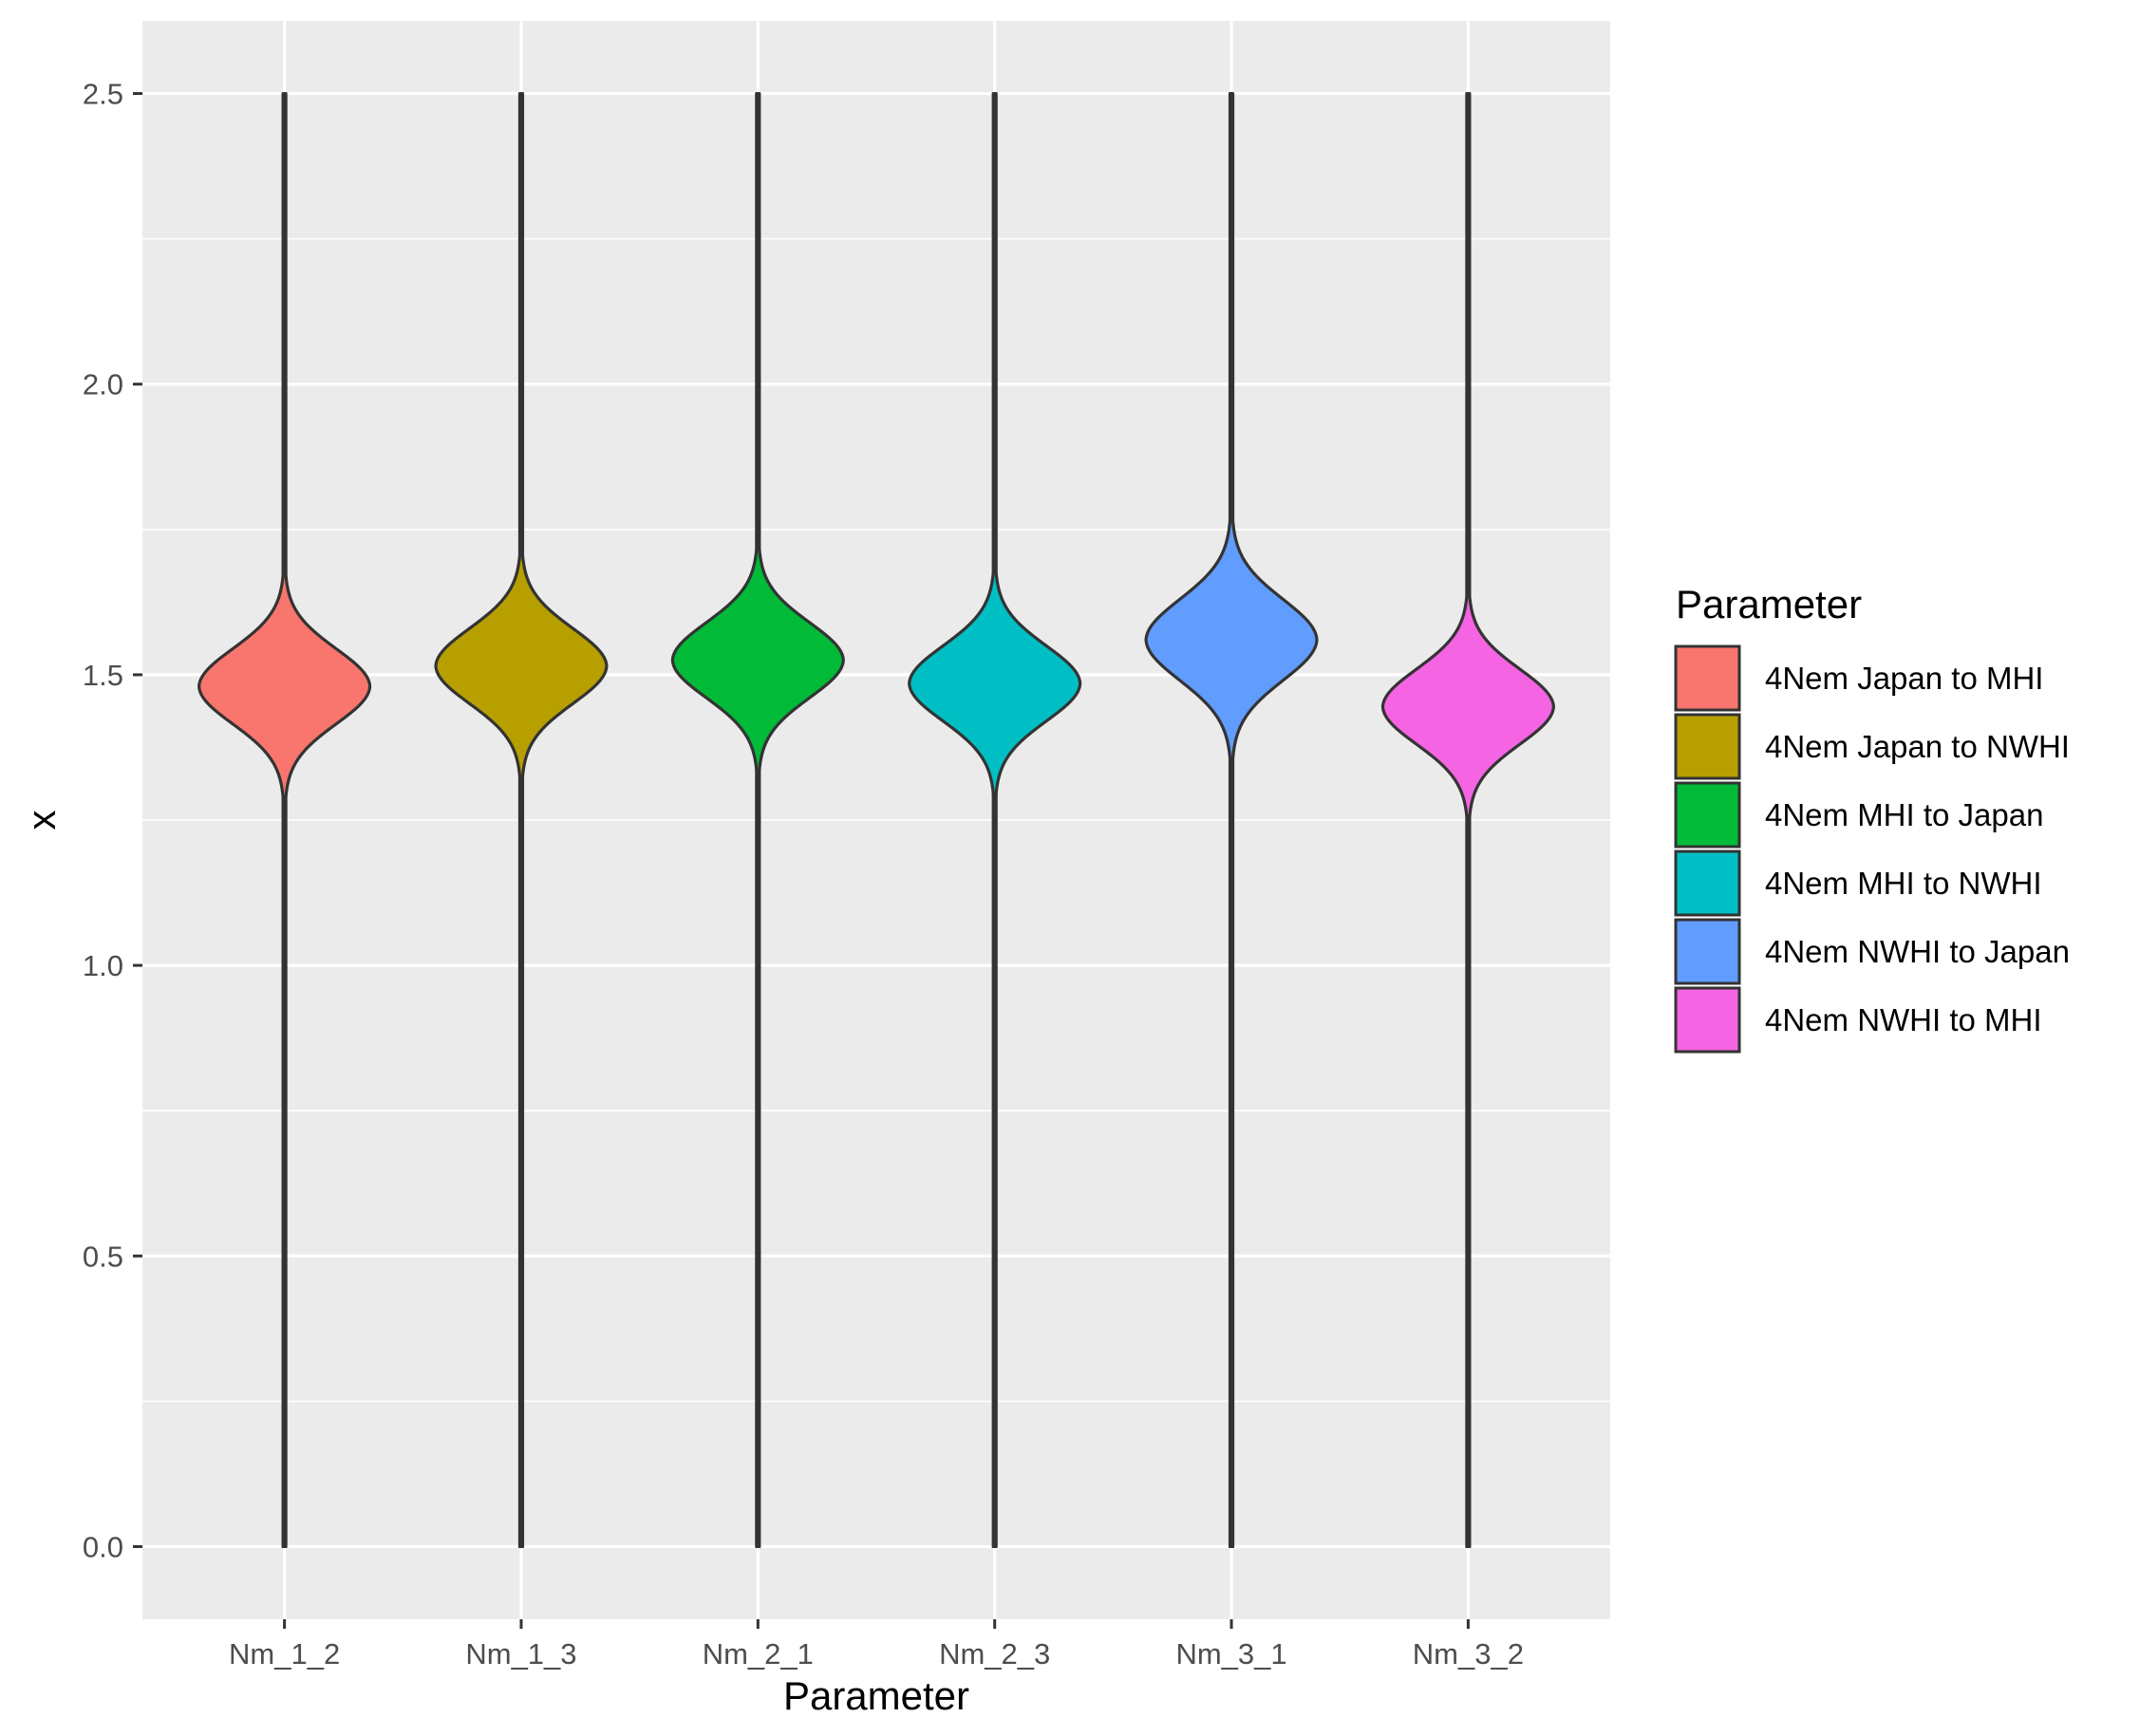 The height and width of the screenshot is (1736, 2140). What do you see at coordinates (1917, 746) in the screenshot?
I see `legend-label: 4Nem Japan to NWHI` at bounding box center [1917, 746].